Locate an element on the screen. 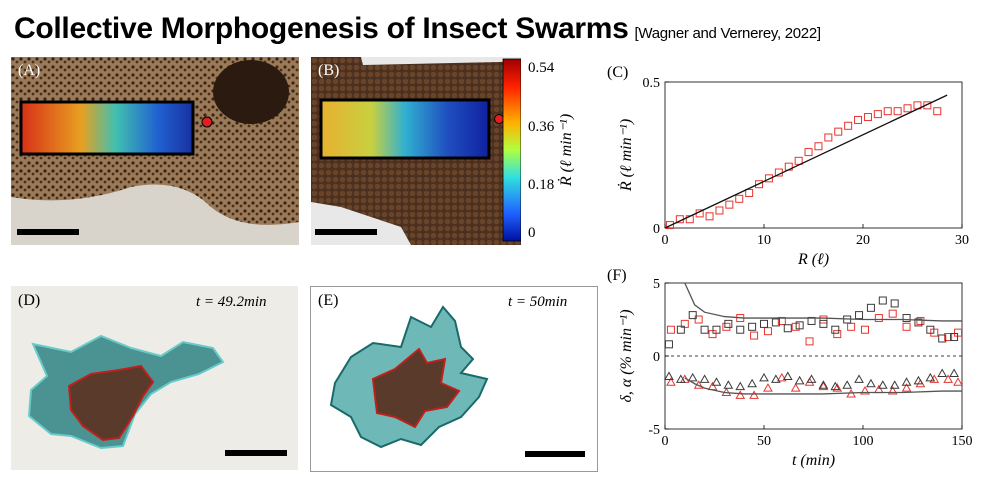 Image resolution: width=984 pixels, height=477 pixels. x-tick-label: 50 is located at coordinates (764, 441).